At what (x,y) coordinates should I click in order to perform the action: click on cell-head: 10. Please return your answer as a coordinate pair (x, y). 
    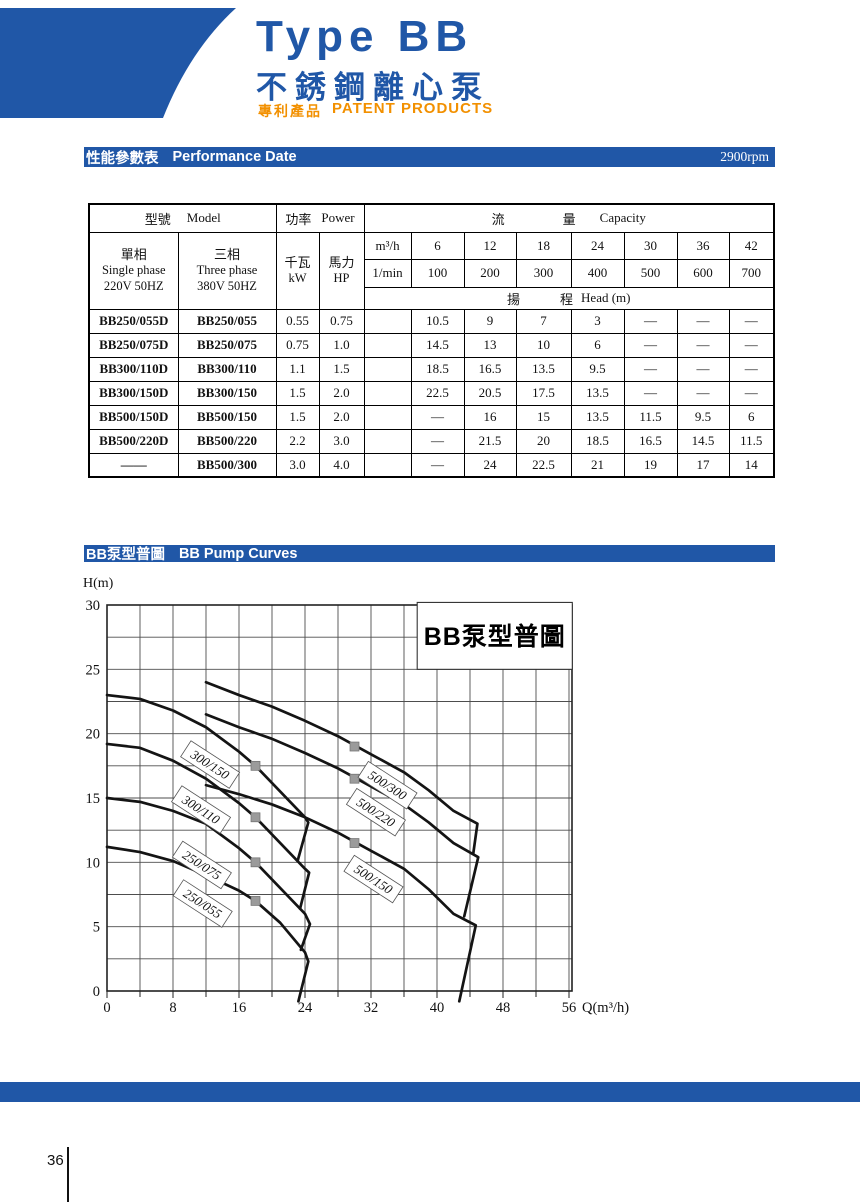
    Looking at the image, I should click on (543, 345).